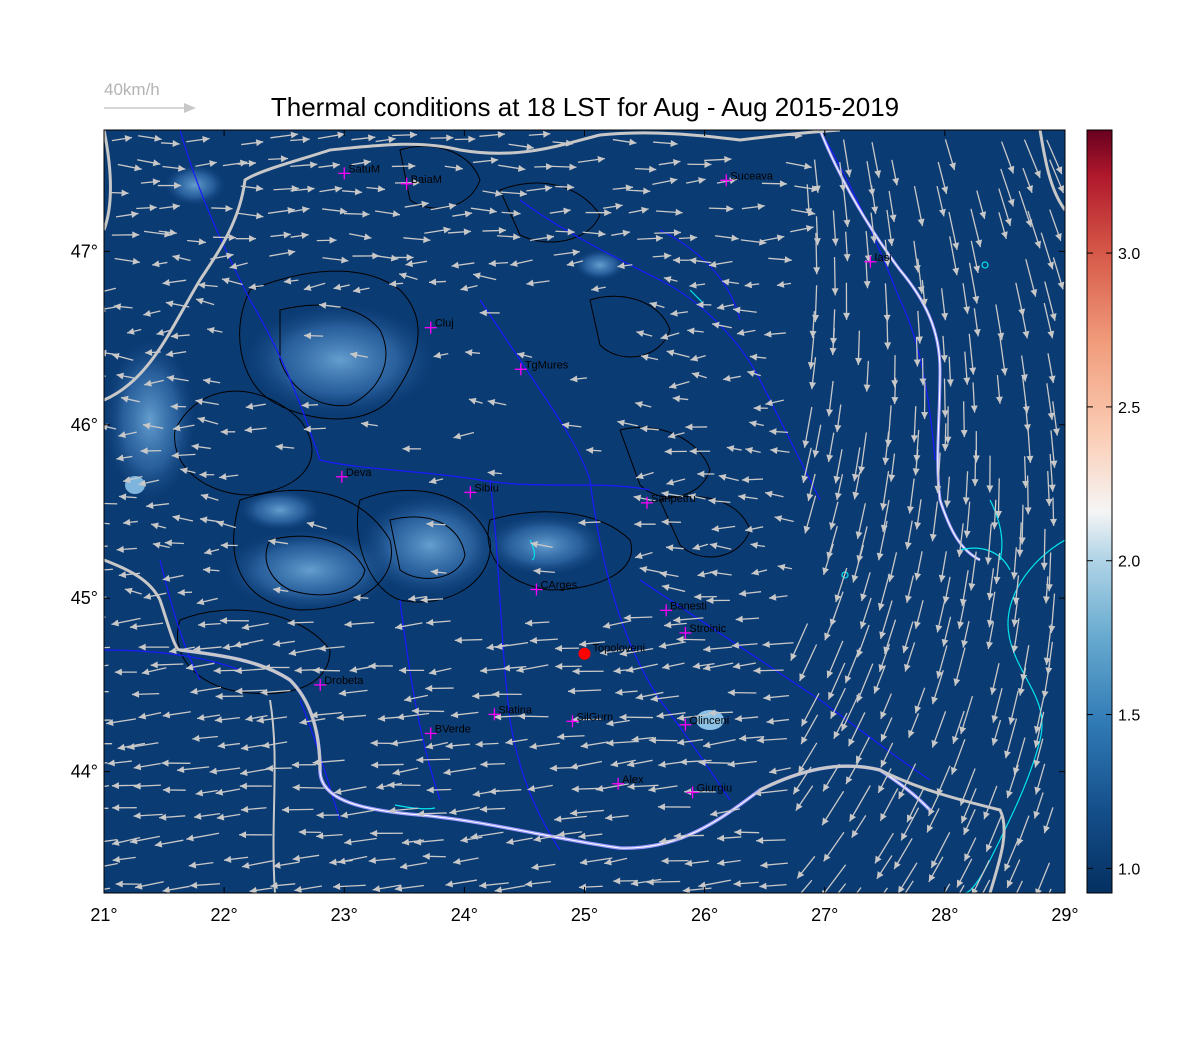 This screenshot has width=1200, height=1050. Describe the element at coordinates (688, 606) in the screenshot. I see `city-label: Banesti` at that location.